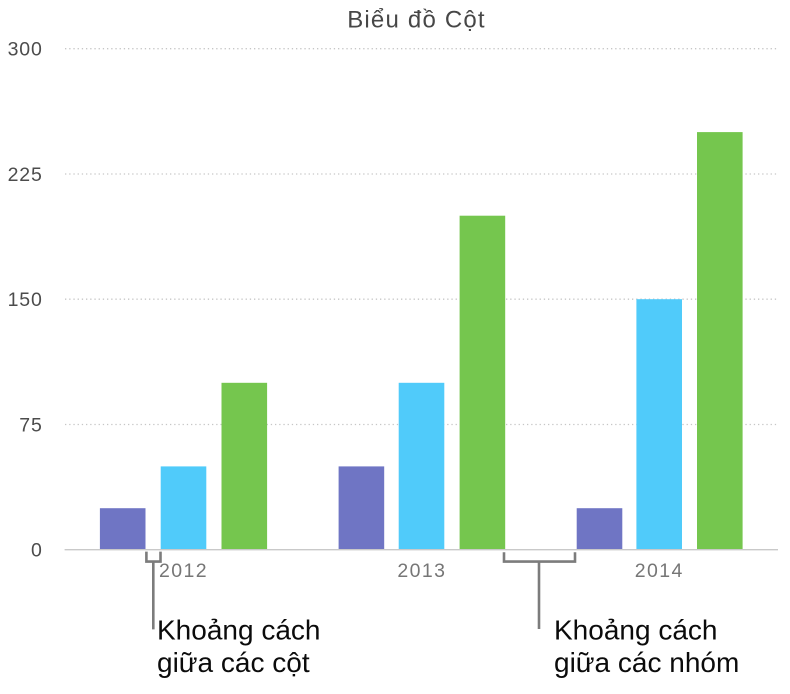 Image resolution: width=790 pixels, height=694 pixels. Describe the element at coordinates (416, 19) in the screenshot. I see `svg-text: Biểu đồ Cột` at that location.